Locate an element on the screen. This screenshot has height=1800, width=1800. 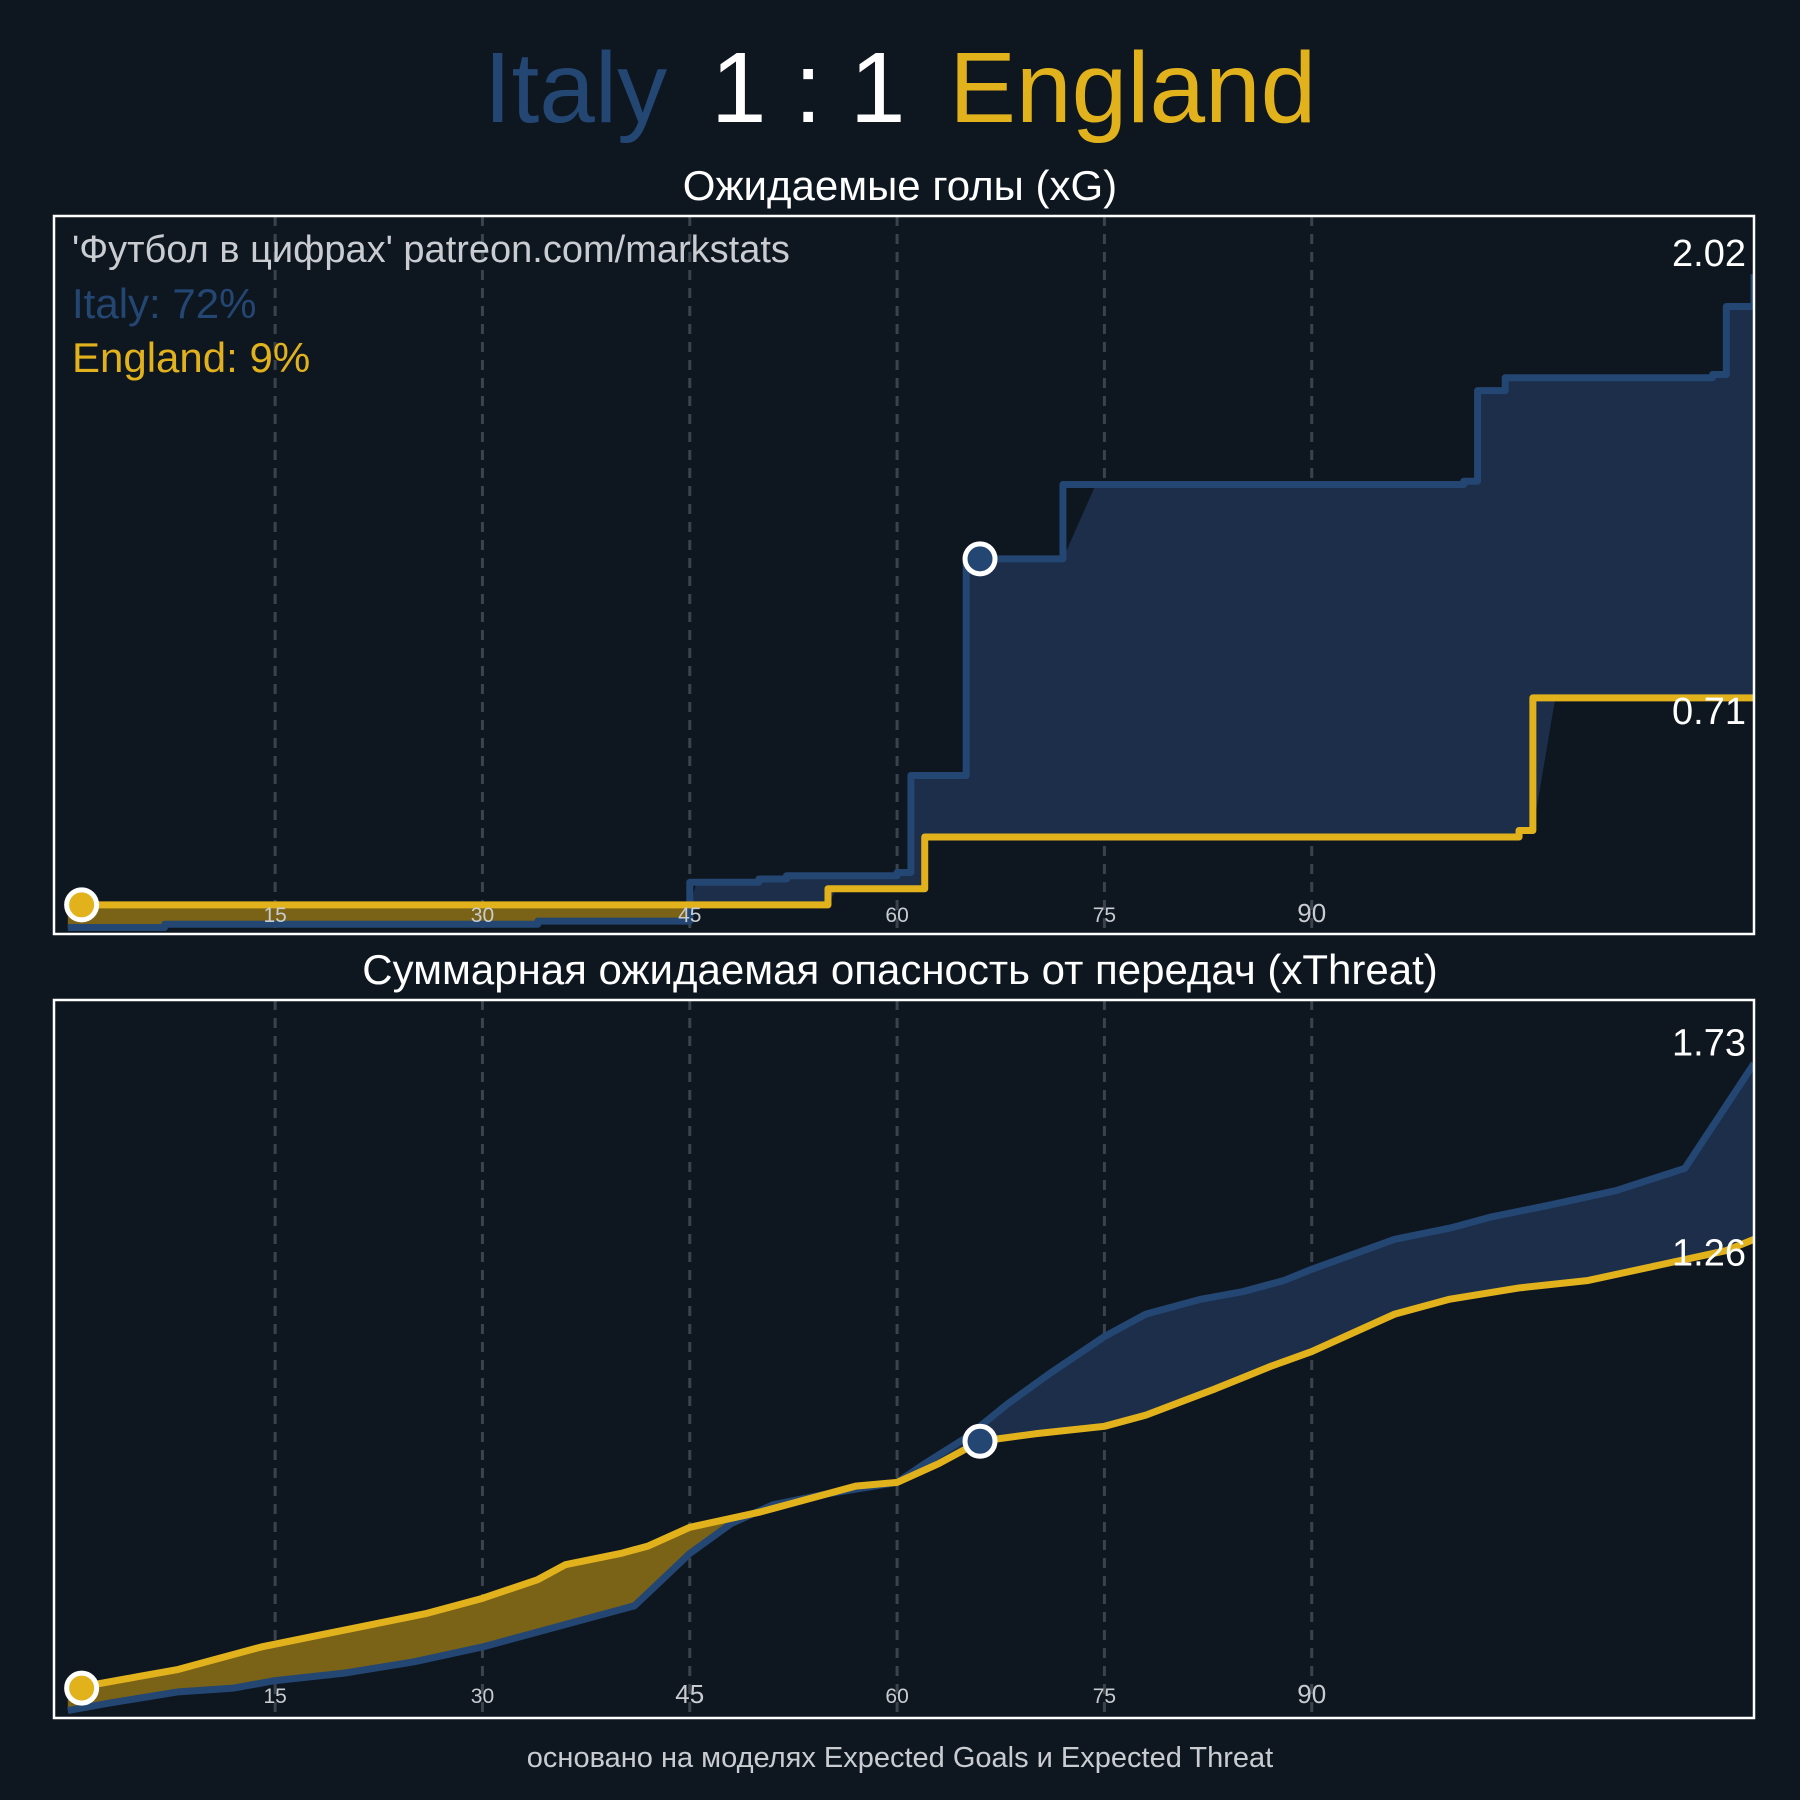
italy-end-value-label: 1.73 is located at coordinates (1709, 1044).